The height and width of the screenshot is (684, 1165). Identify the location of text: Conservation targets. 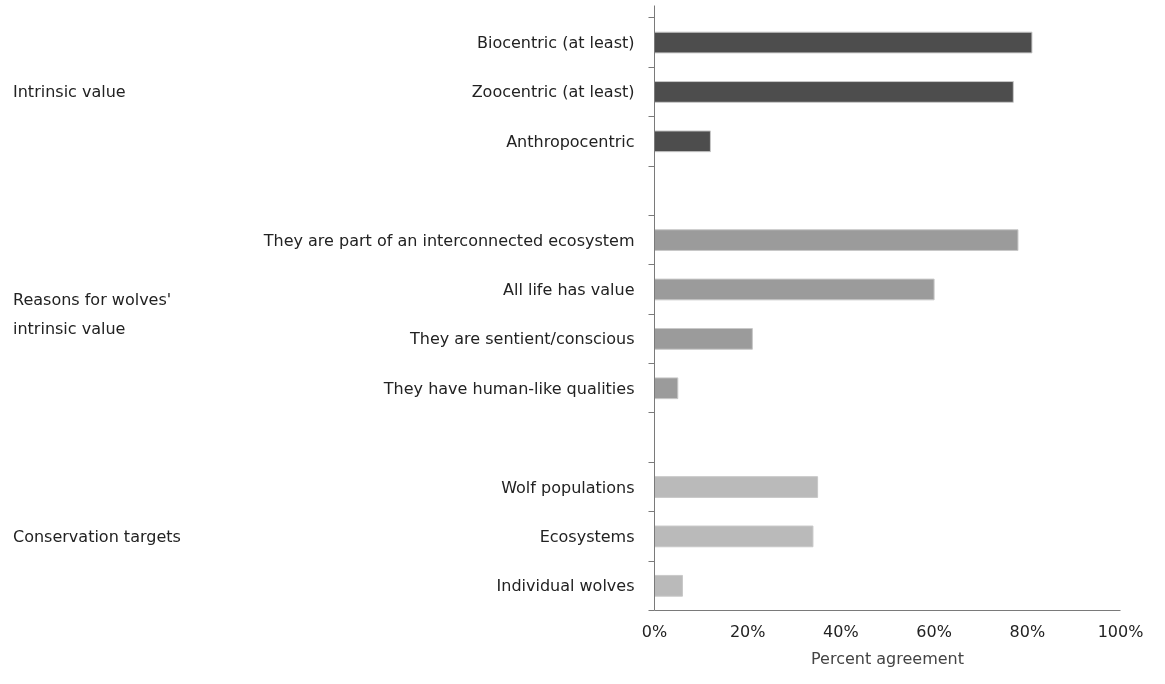
(97, 536).